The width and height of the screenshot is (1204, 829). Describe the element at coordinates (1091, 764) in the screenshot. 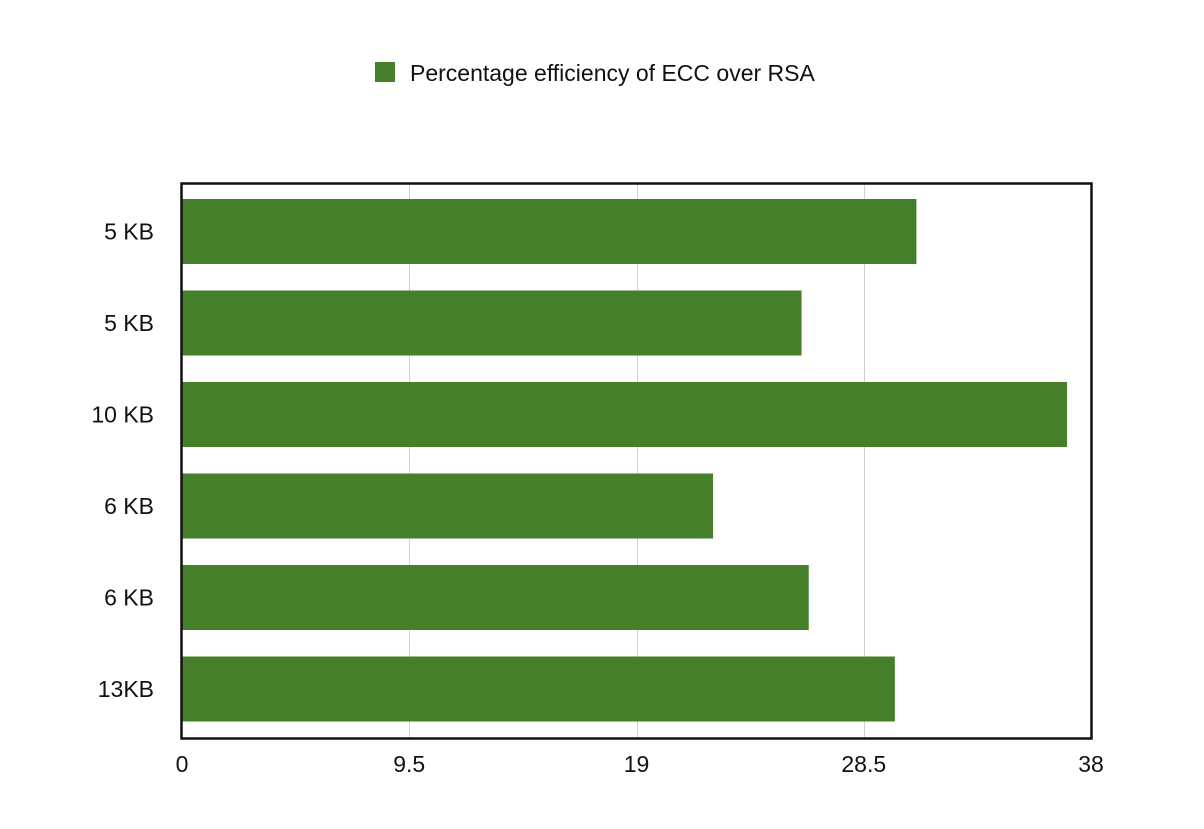

I see `x-tick-label: 38` at that location.